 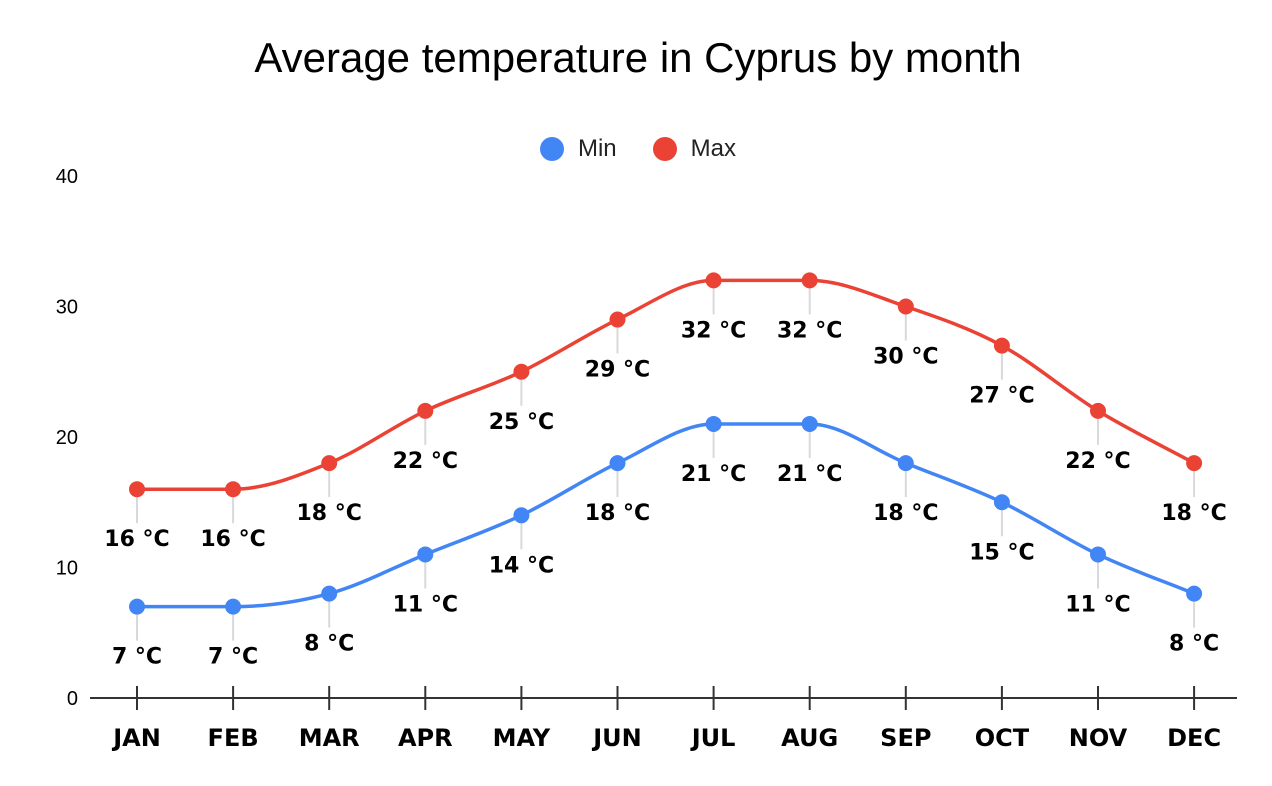 I want to click on x-tick-label: NOV, so click(x=1098, y=738).